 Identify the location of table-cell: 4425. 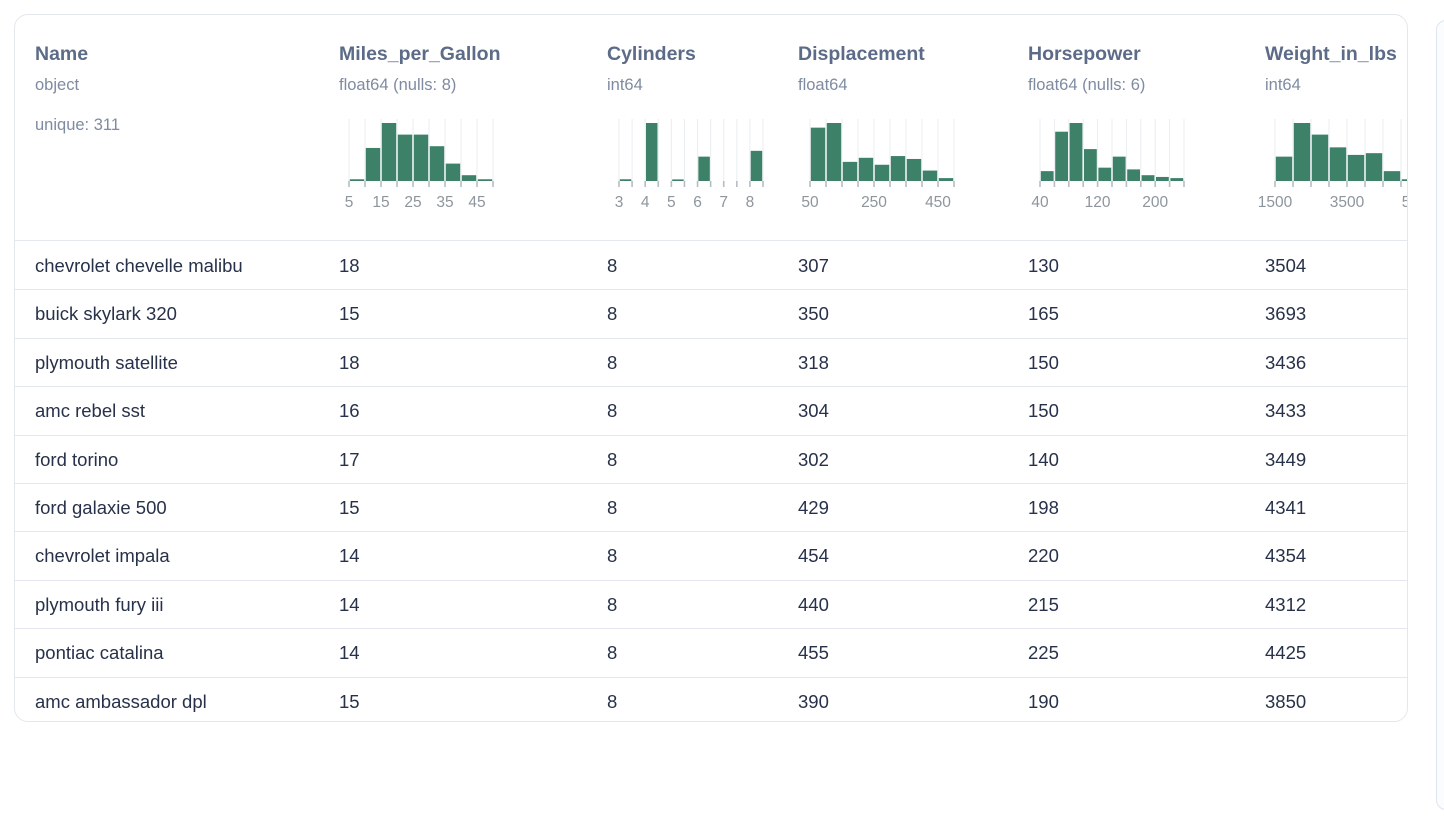
(1286, 653).